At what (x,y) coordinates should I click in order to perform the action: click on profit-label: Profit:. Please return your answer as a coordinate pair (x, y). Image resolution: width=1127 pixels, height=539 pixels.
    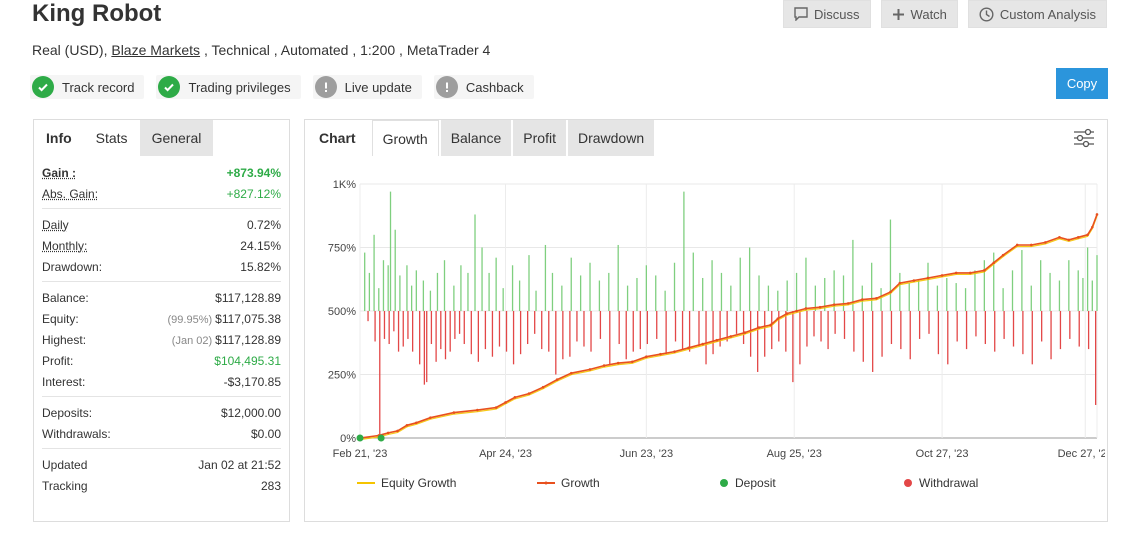
    Looking at the image, I should click on (58, 360).